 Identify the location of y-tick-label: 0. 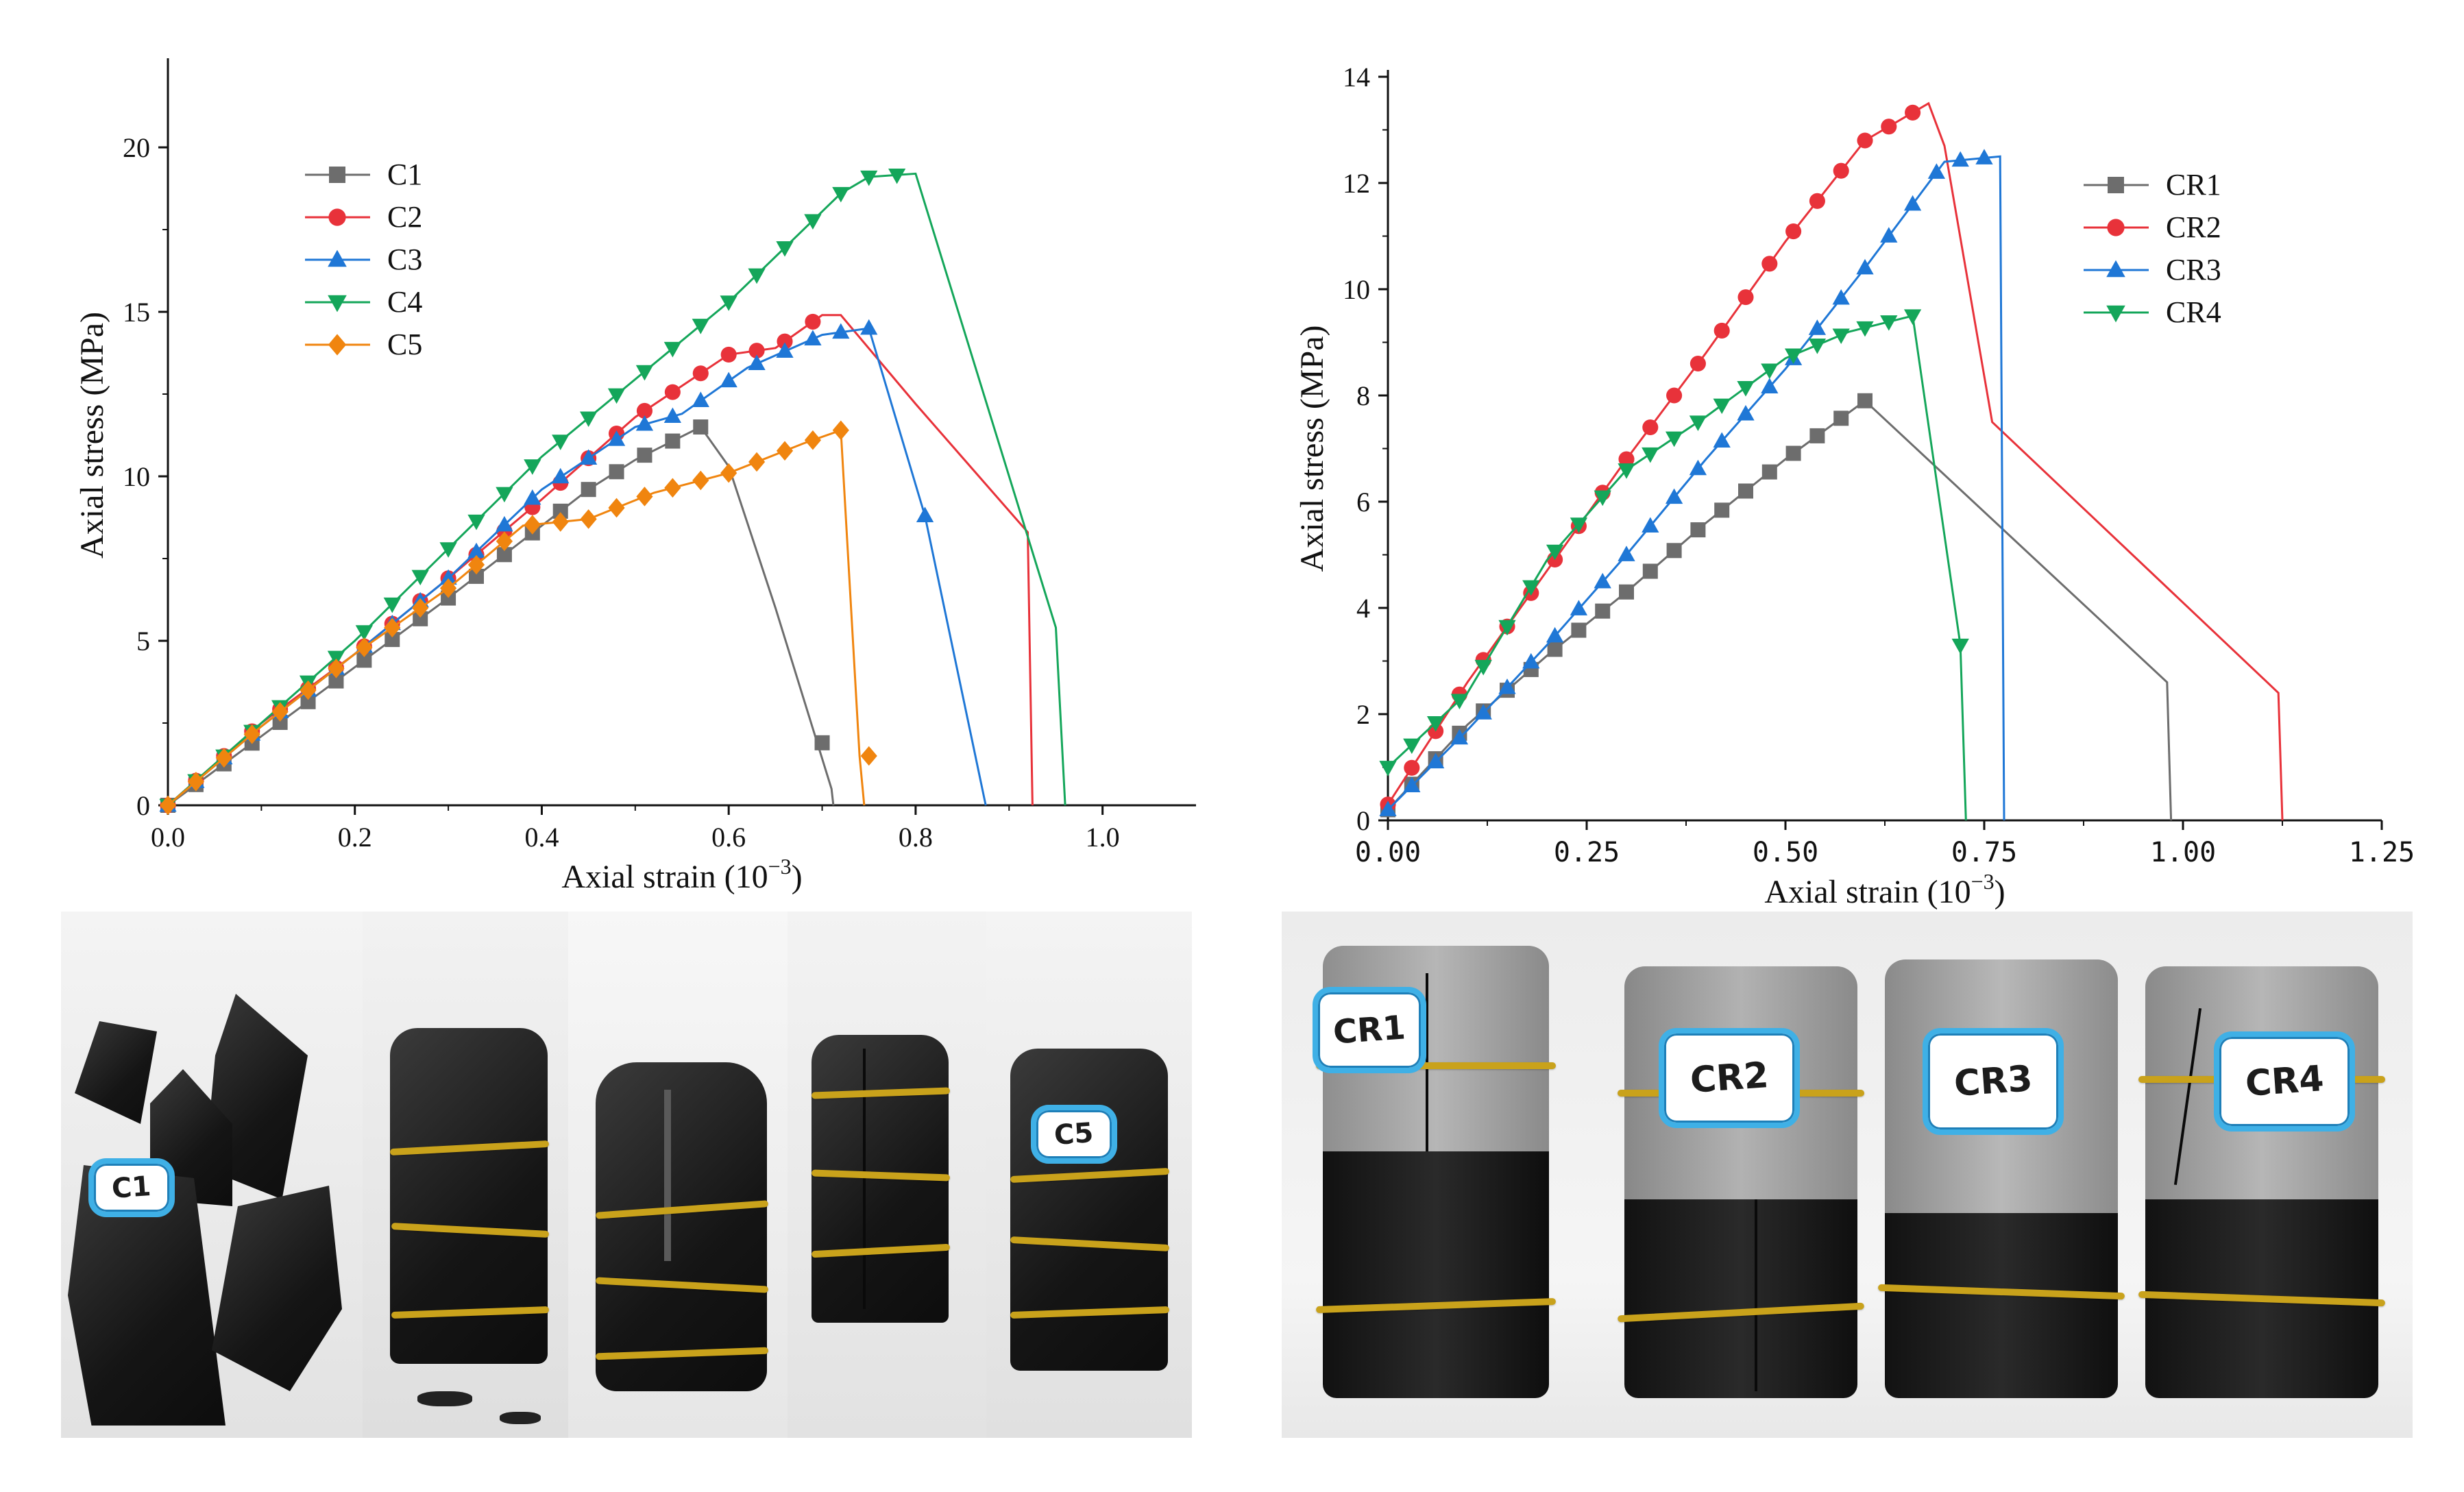
(143, 805).